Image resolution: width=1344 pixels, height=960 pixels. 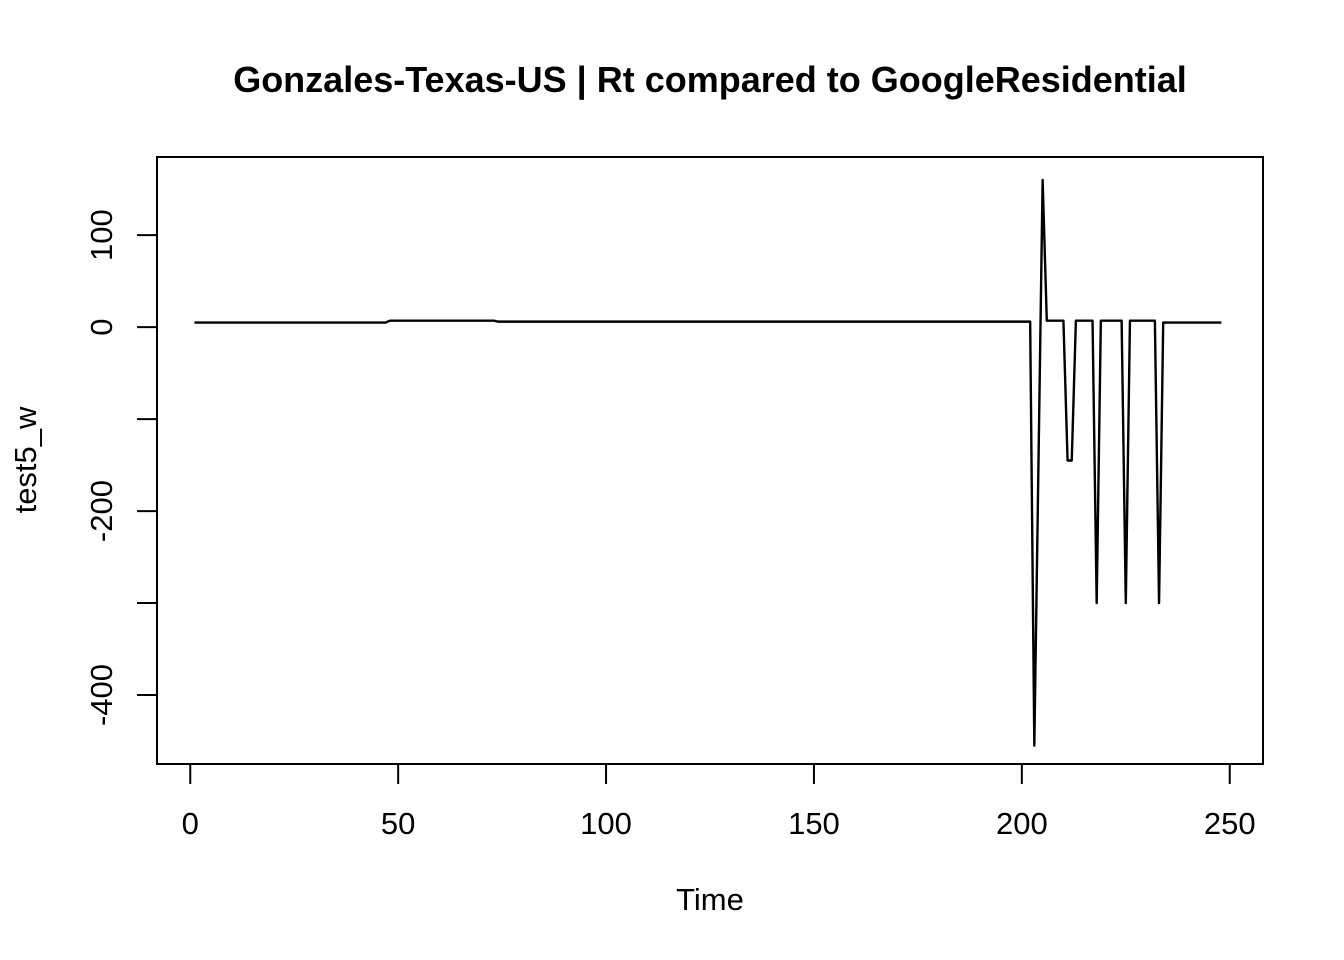 What do you see at coordinates (190, 823) in the screenshot?
I see `x-tick-label: 0` at bounding box center [190, 823].